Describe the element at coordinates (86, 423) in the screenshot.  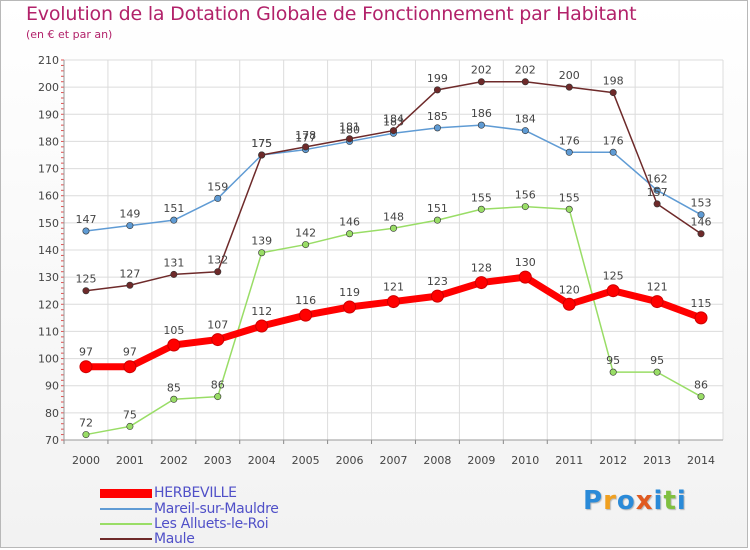
I see `data-label-les-alluets-le-roi: 72` at that location.